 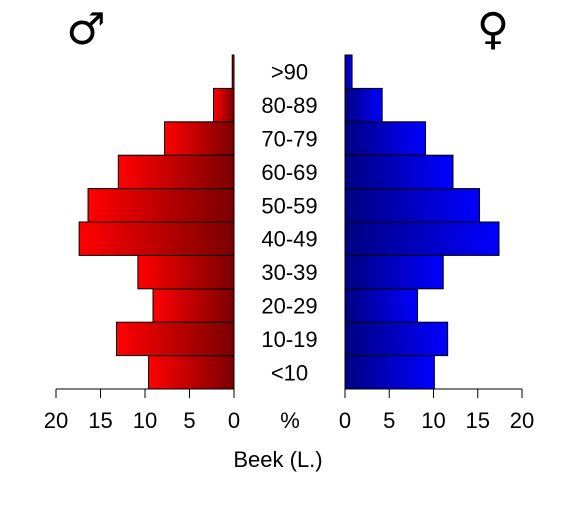 What do you see at coordinates (433, 420) in the screenshot?
I see `female-tick-label-2: 10` at bounding box center [433, 420].